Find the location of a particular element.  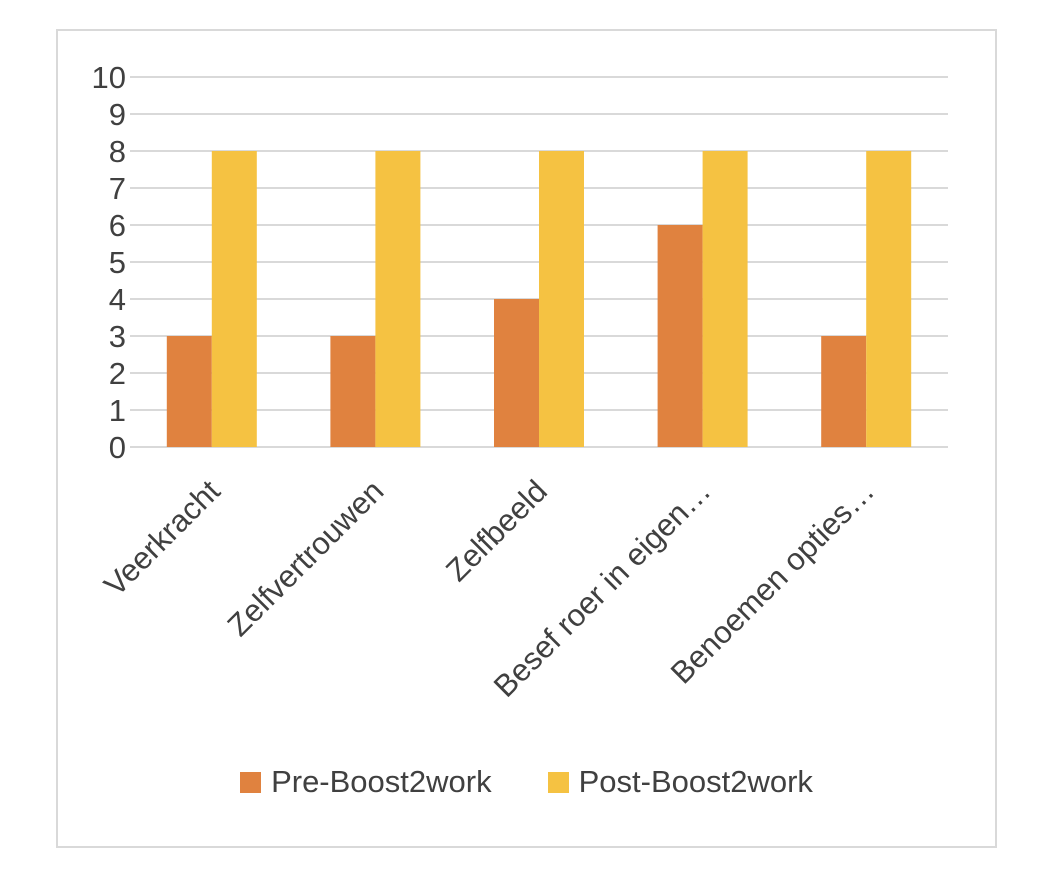

legend-label-post: Post-Boost2work is located at coordinates (695, 781).